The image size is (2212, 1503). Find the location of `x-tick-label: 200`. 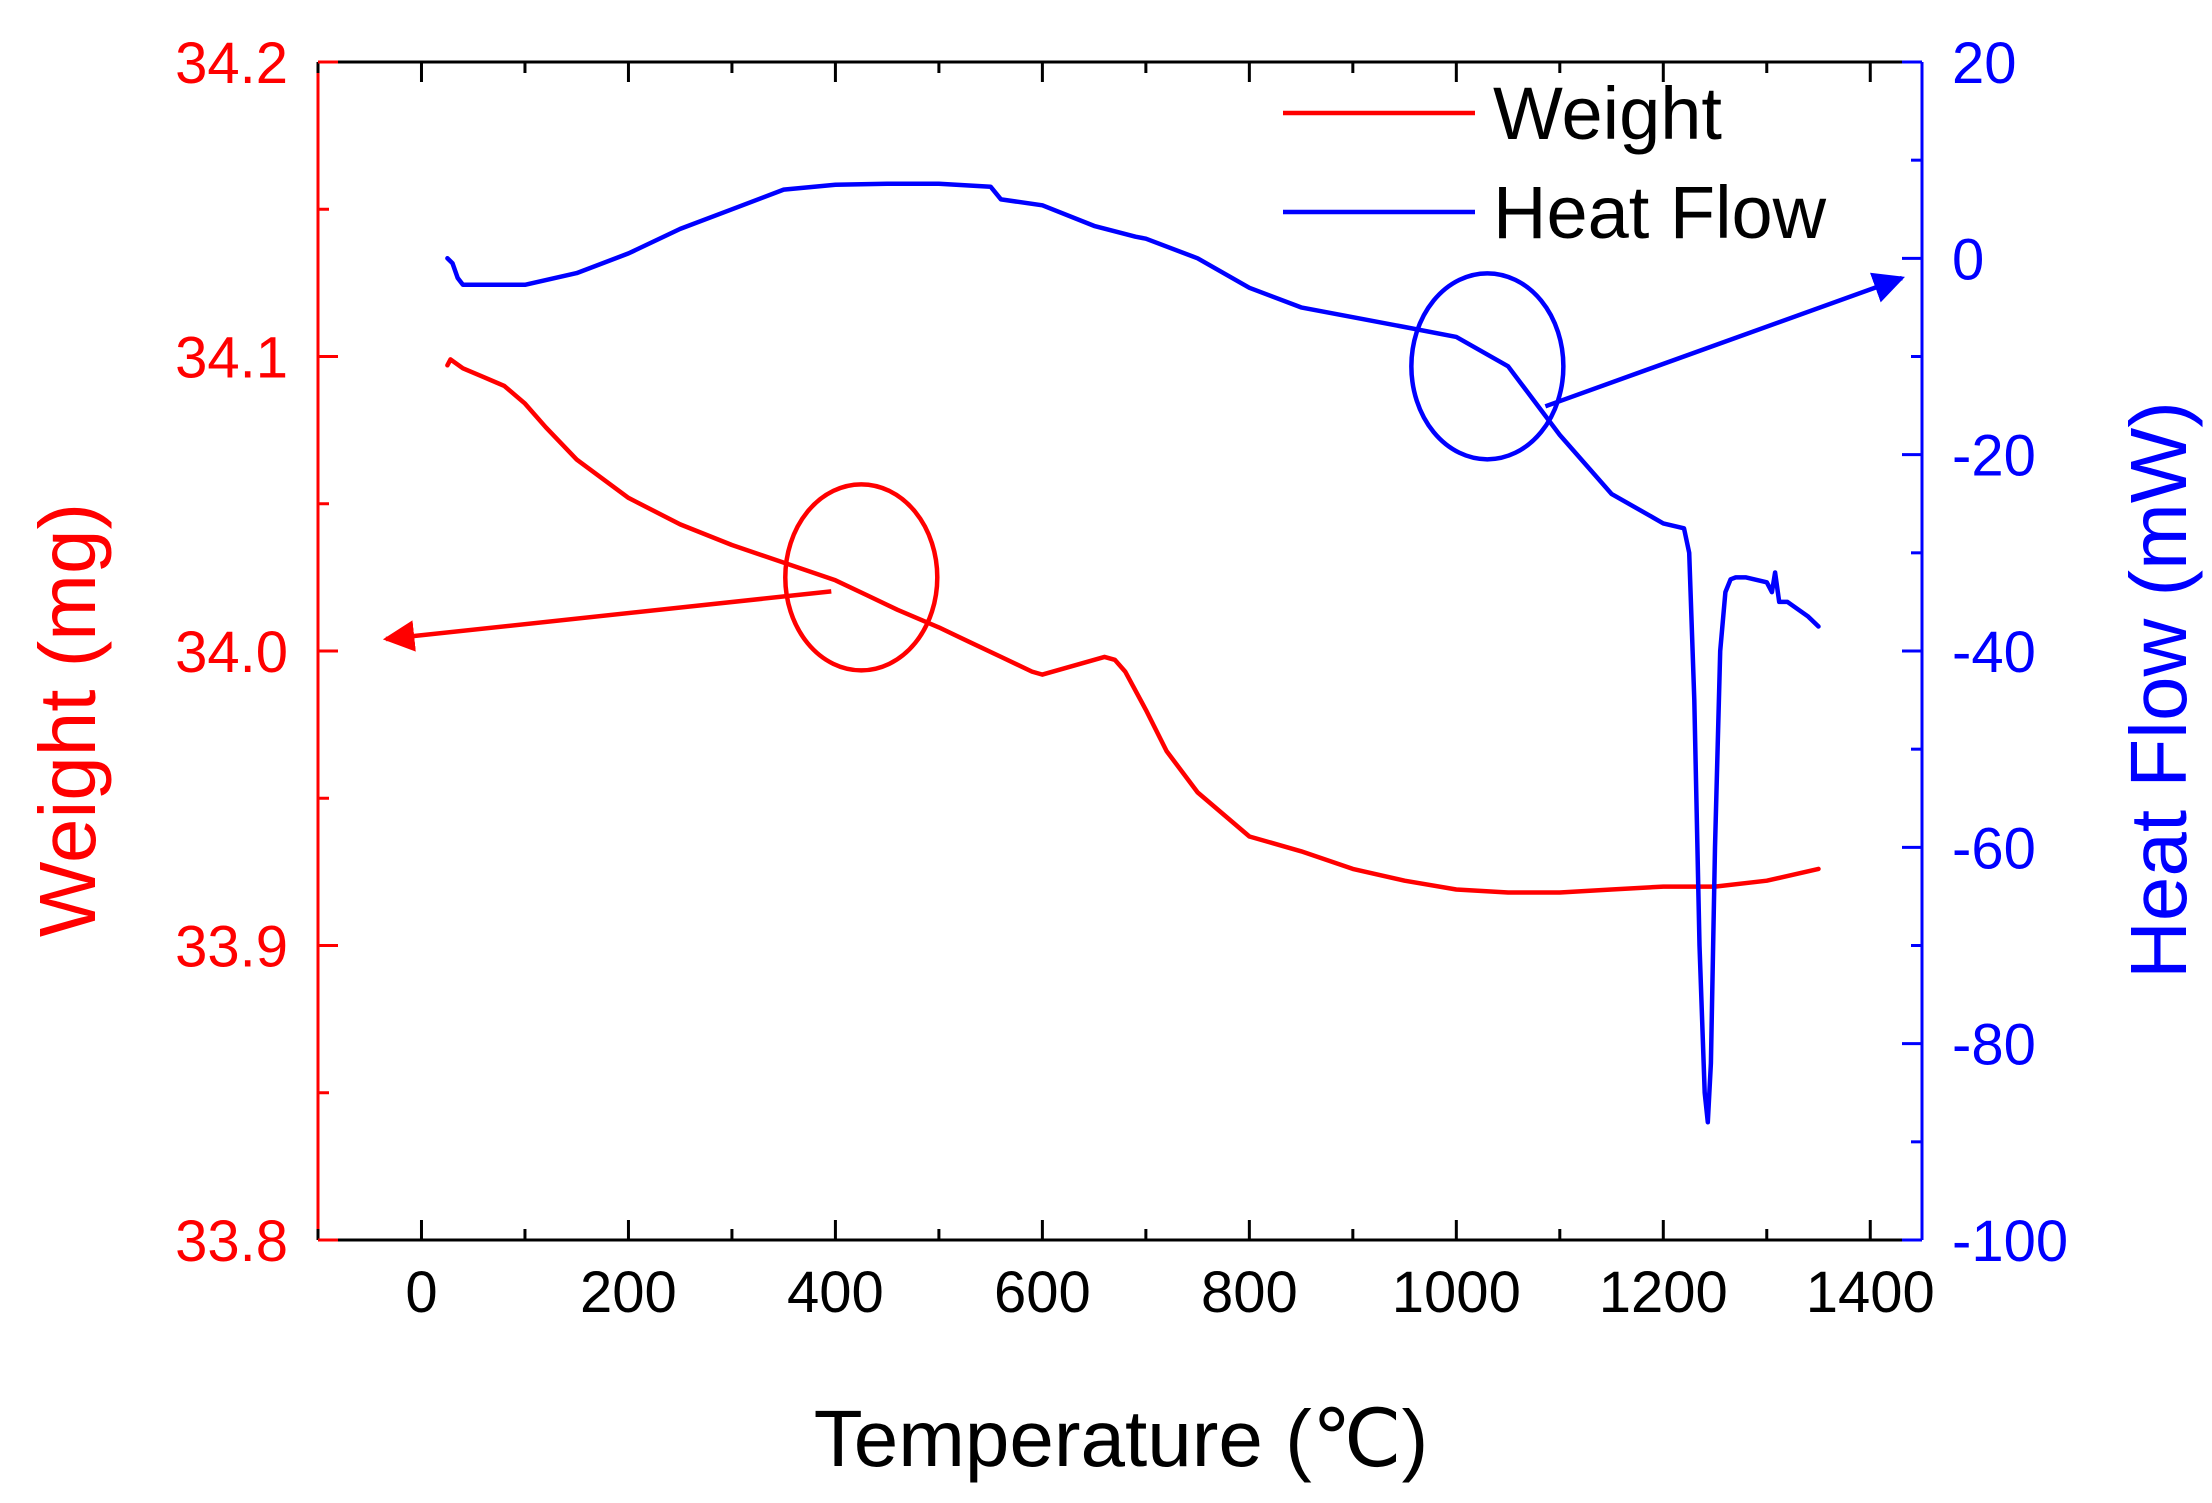

x-tick-label: 200 is located at coordinates (628, 1292).